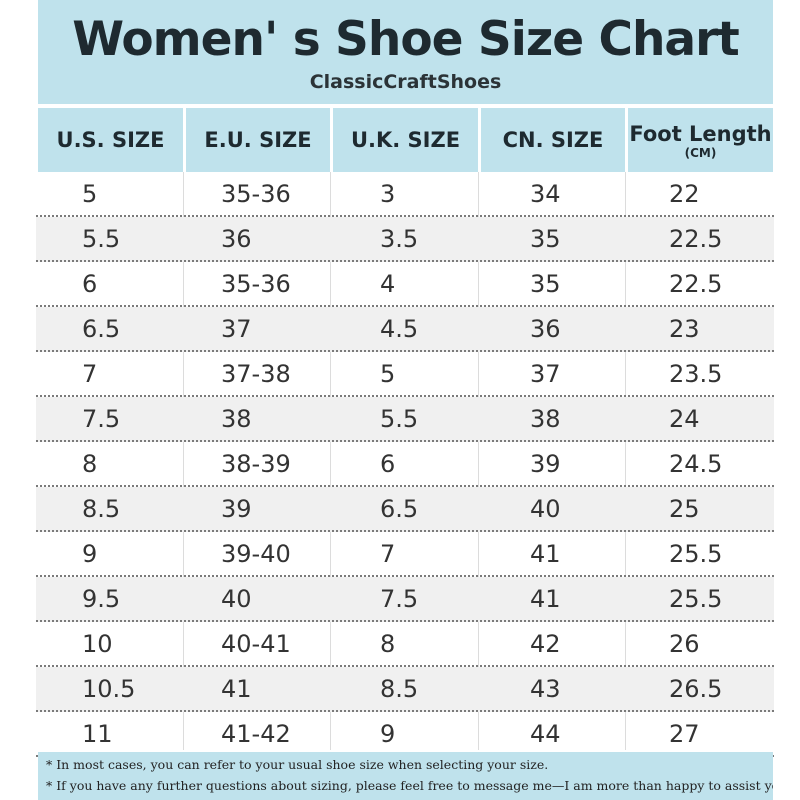 The width and height of the screenshot is (800, 800). I want to click on table-row: 9 39-40 7 41 25.5, so click(405, 554).